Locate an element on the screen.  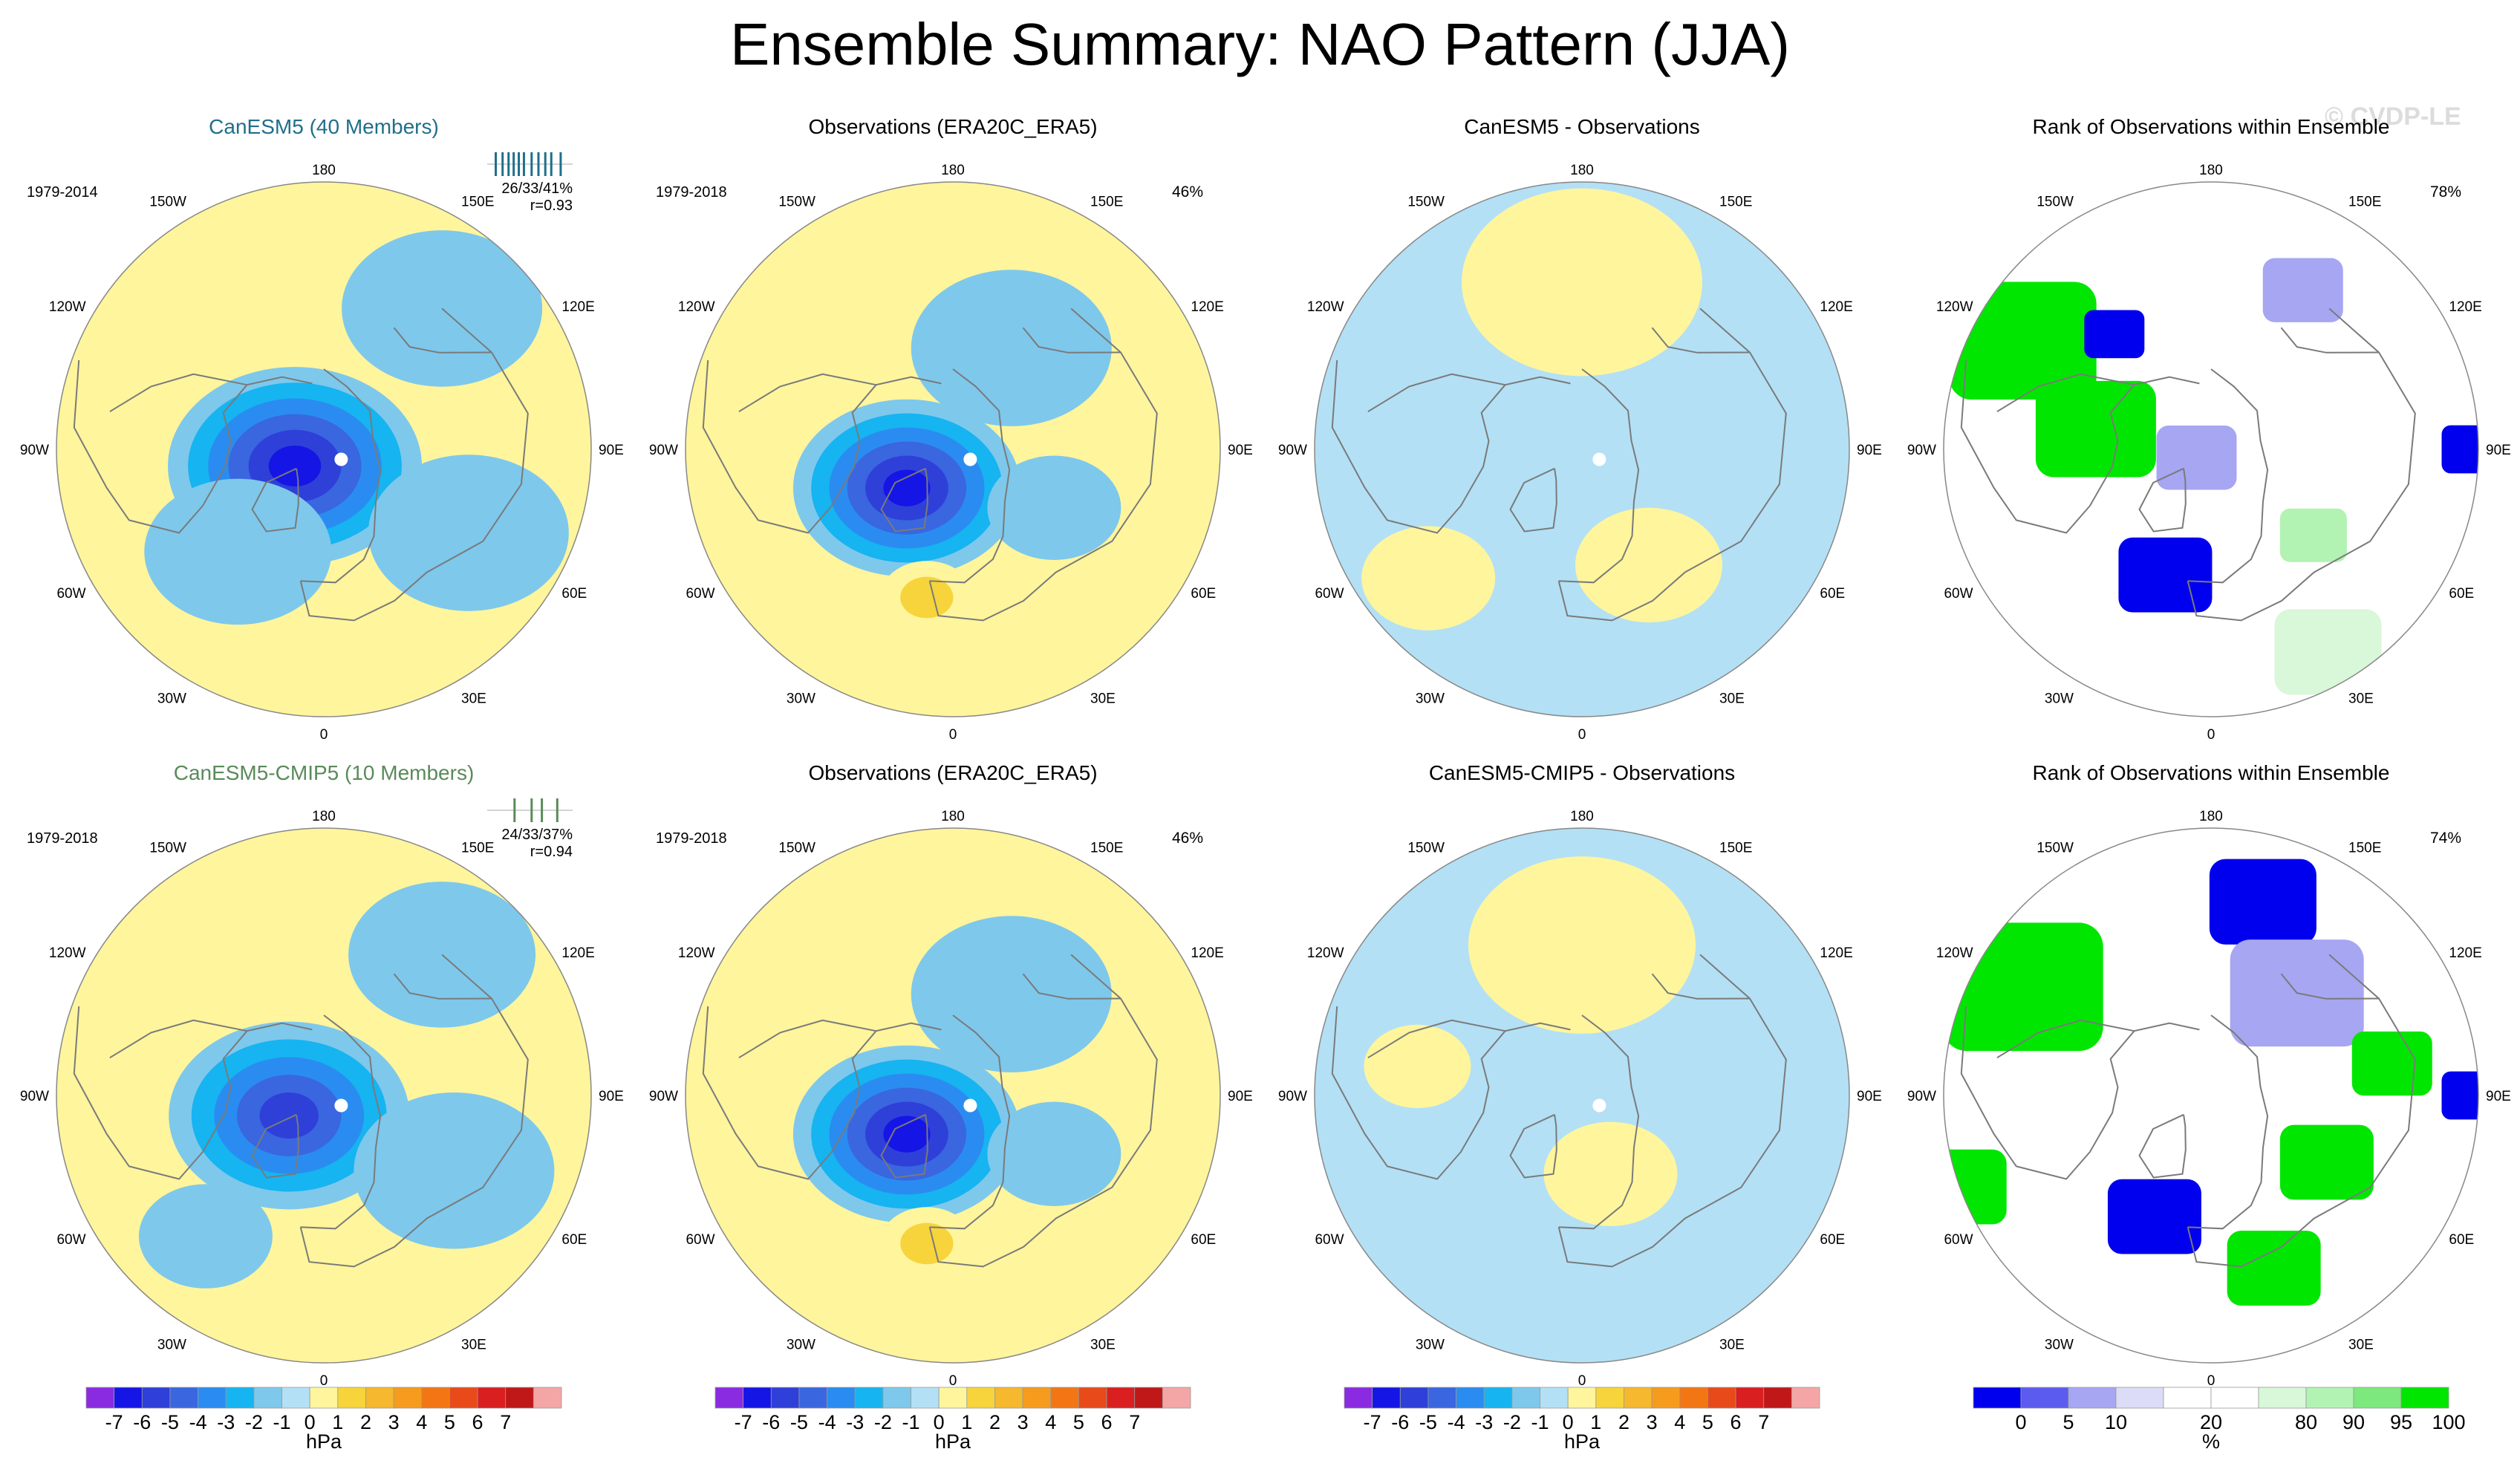
lon-label: 30E is located at coordinates (474, 1344).